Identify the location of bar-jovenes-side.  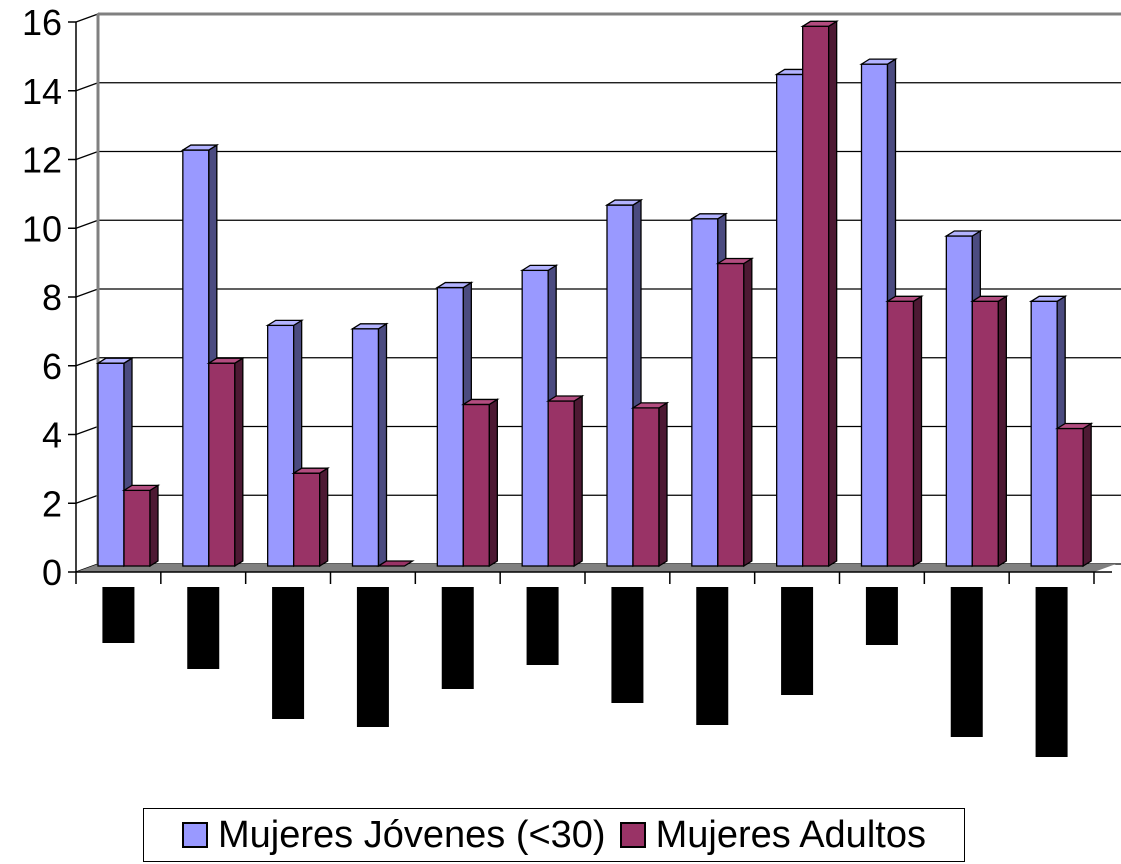
(382, 445).